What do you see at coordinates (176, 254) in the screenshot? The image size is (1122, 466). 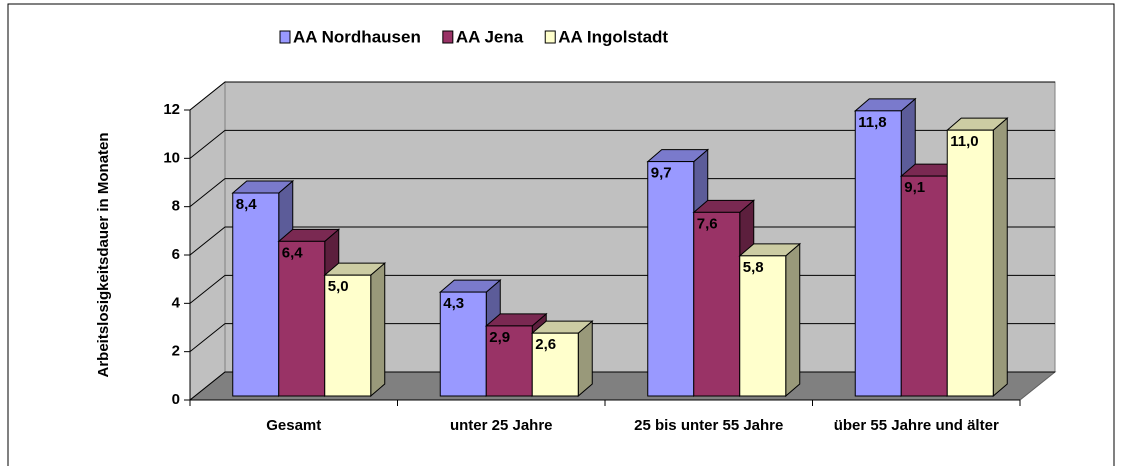 I see `y-tick-label: 6` at bounding box center [176, 254].